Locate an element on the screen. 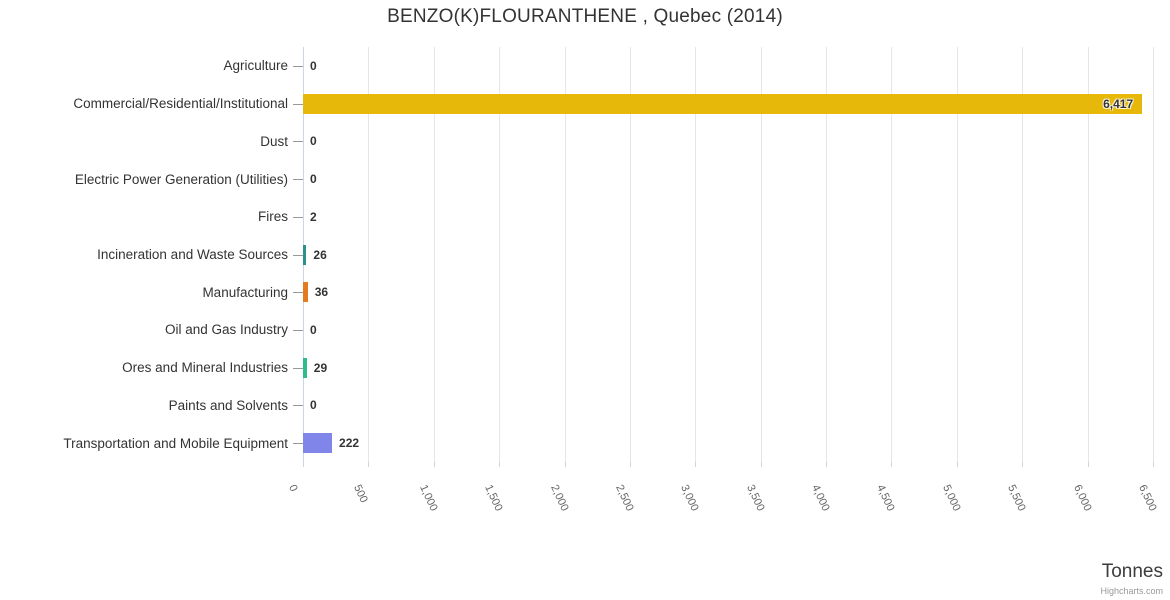 The height and width of the screenshot is (600, 1170). category-label: Manufacturing is located at coordinates (245, 292).